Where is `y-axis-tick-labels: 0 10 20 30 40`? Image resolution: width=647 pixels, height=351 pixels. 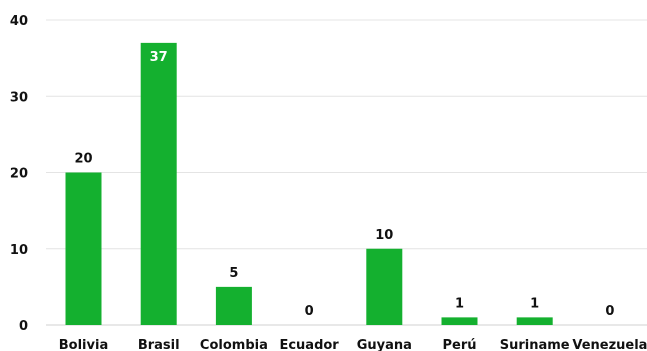 y-axis-tick-labels: 0 10 20 30 40 is located at coordinates (19, 174).